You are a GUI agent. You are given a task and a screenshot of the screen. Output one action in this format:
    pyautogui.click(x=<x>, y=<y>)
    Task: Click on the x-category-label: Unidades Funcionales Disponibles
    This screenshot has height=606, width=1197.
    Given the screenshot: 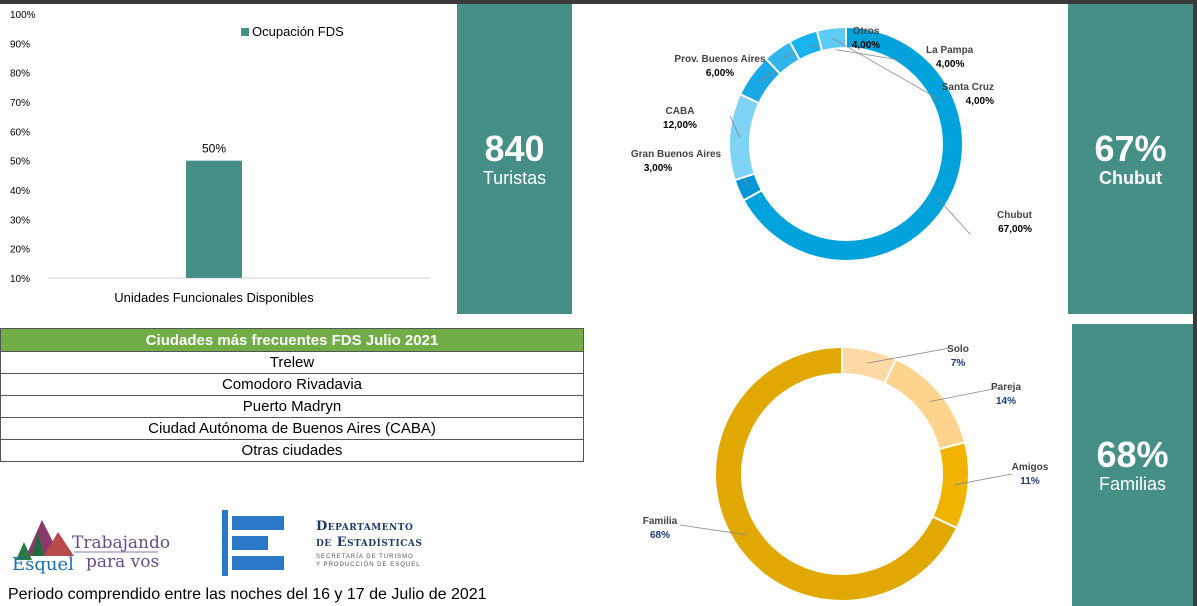 What is the action you would take?
    pyautogui.click(x=214, y=297)
    